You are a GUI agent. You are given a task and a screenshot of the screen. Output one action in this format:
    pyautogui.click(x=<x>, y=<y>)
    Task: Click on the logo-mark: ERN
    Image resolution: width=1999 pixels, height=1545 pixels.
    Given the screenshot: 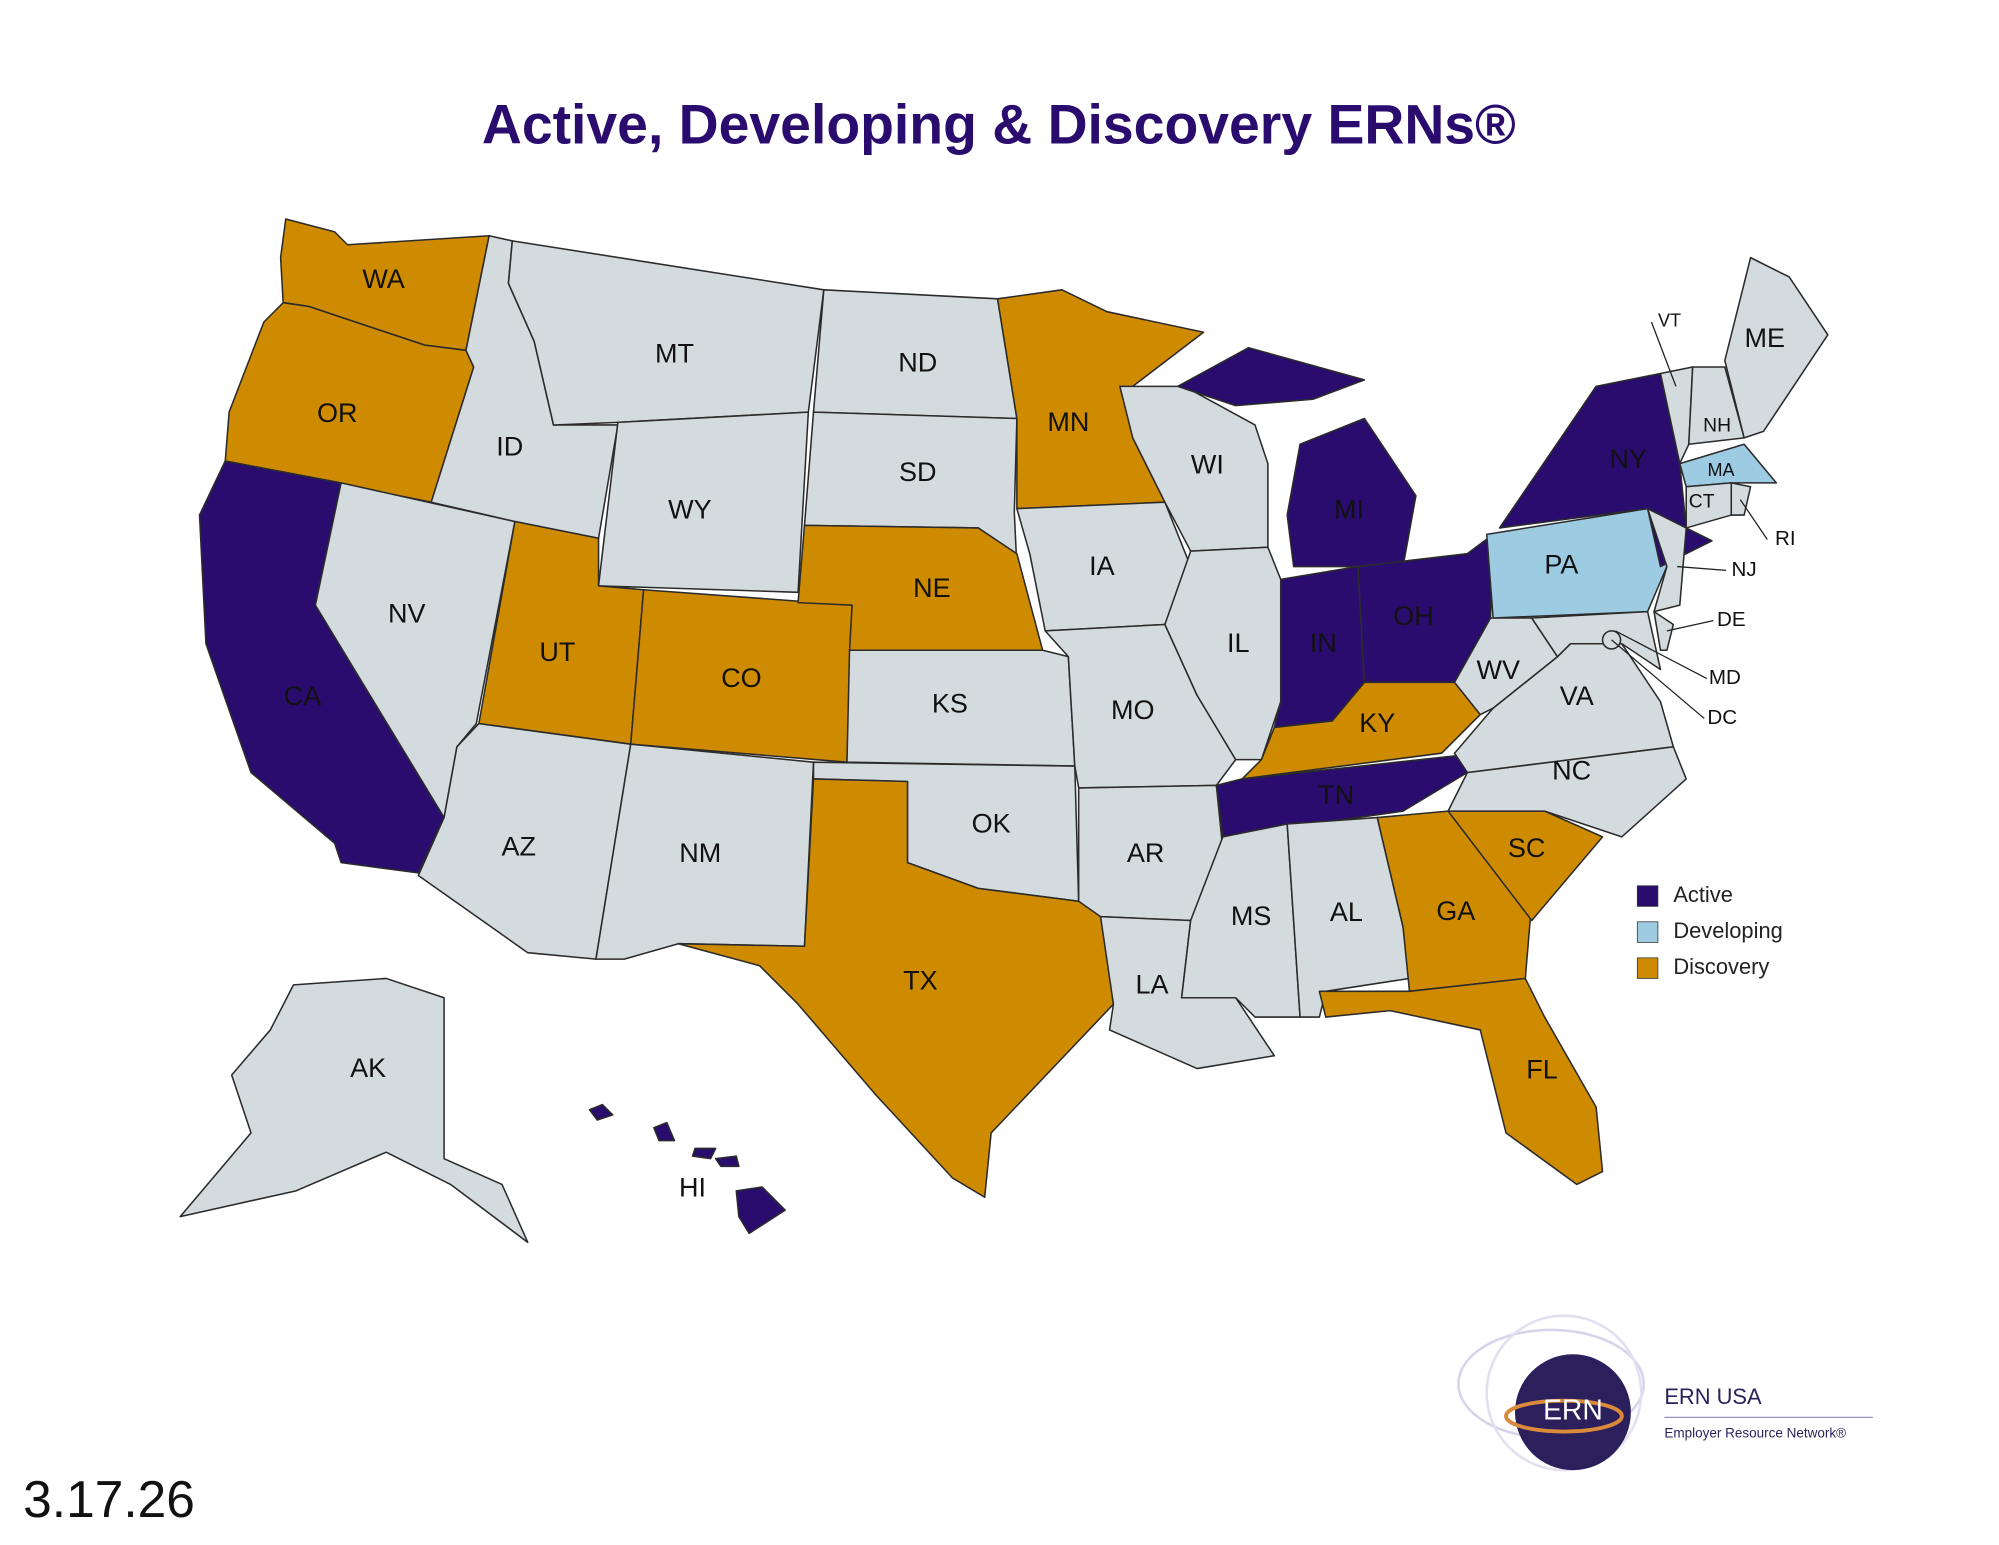 What is the action you would take?
    pyautogui.click(x=1573, y=1410)
    